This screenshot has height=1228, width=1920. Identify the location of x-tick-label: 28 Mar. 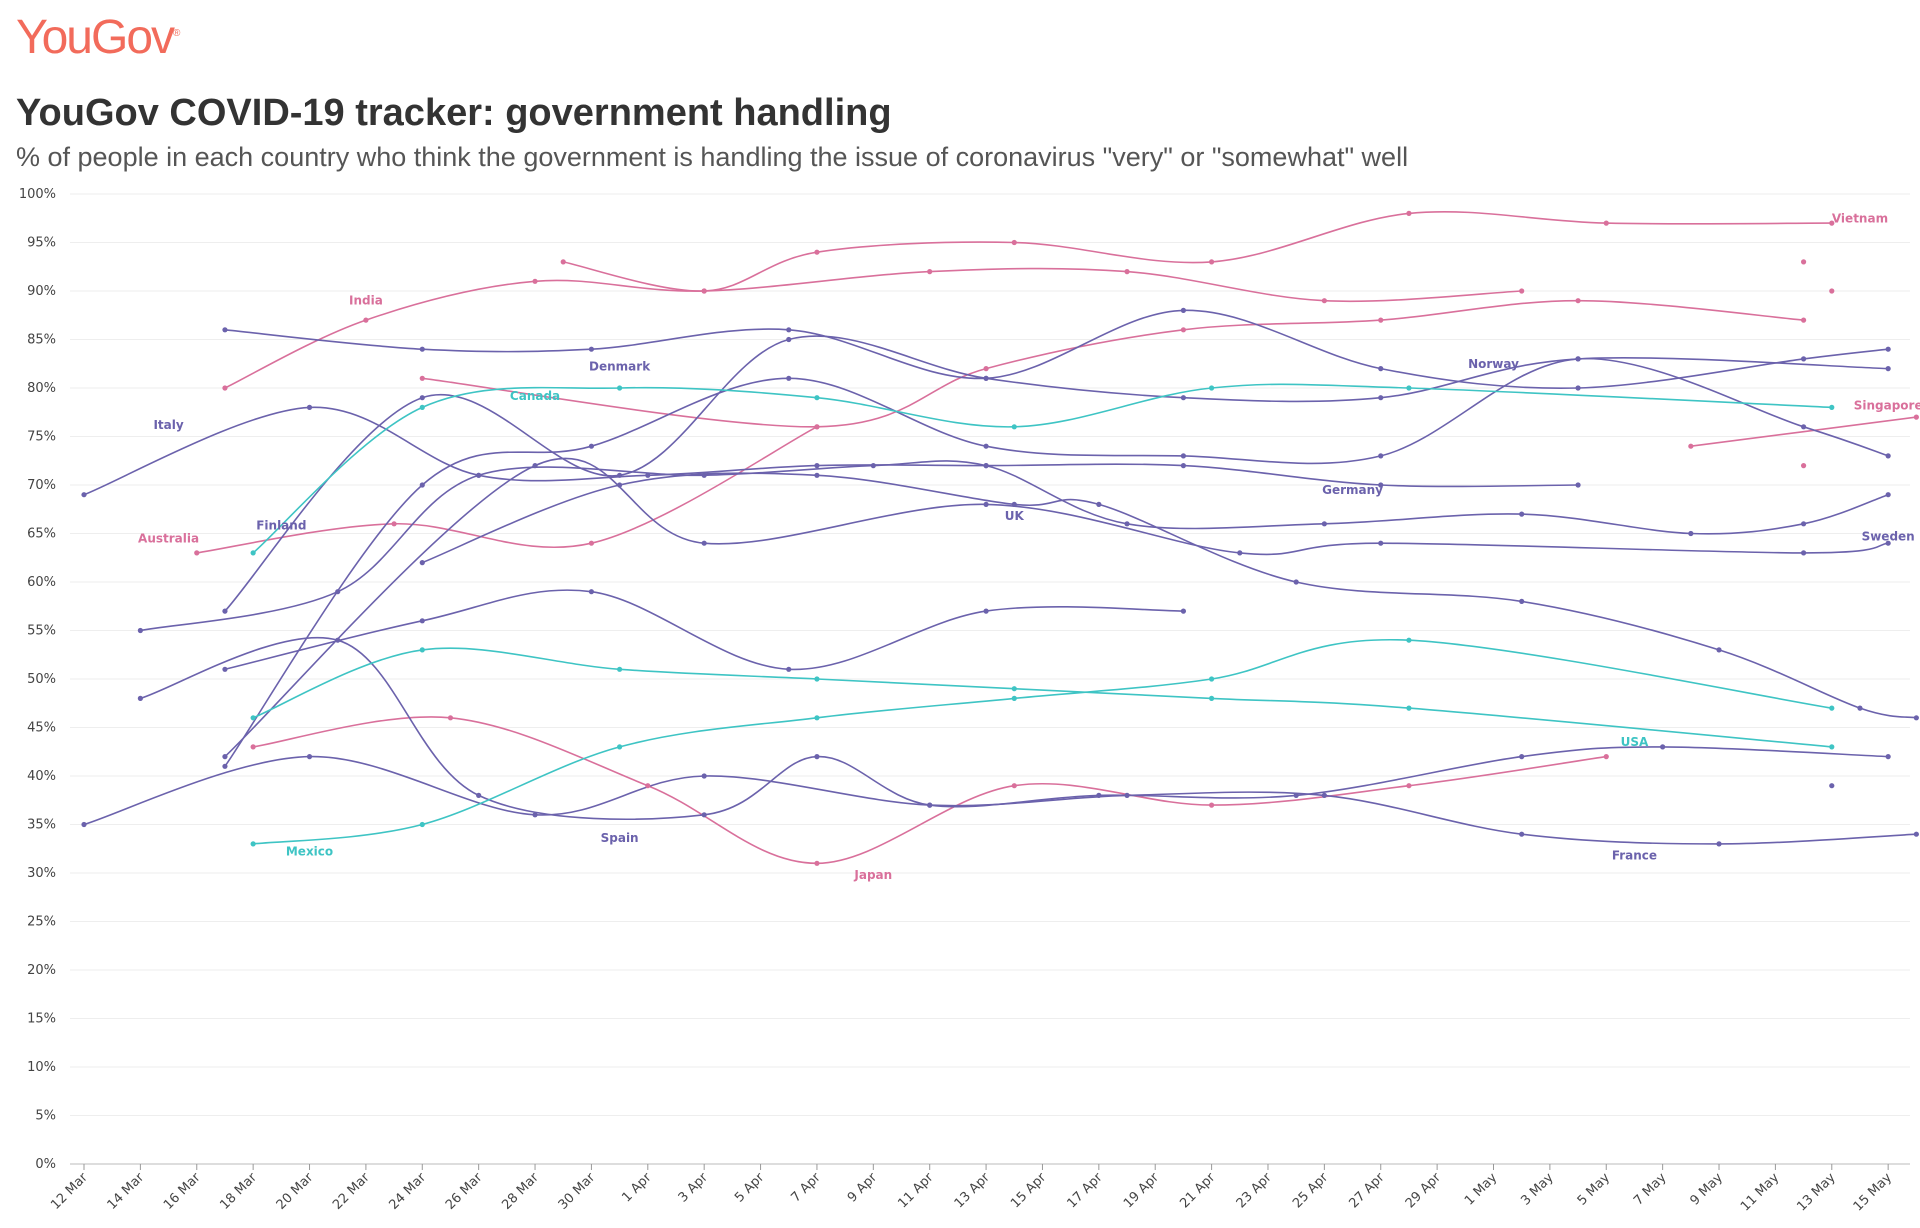
(520, 1191).